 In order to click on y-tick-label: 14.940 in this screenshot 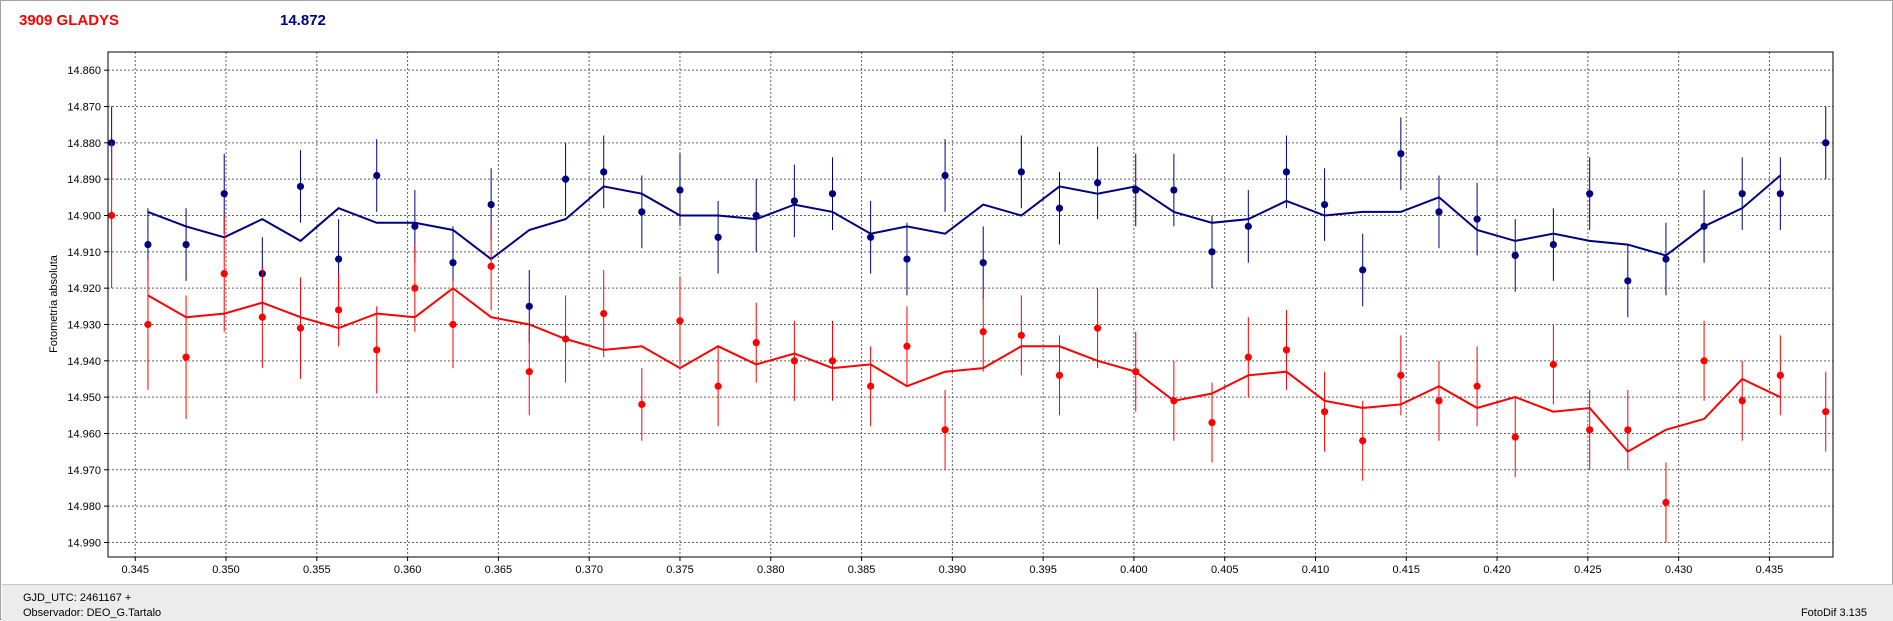, I will do `click(84, 362)`.